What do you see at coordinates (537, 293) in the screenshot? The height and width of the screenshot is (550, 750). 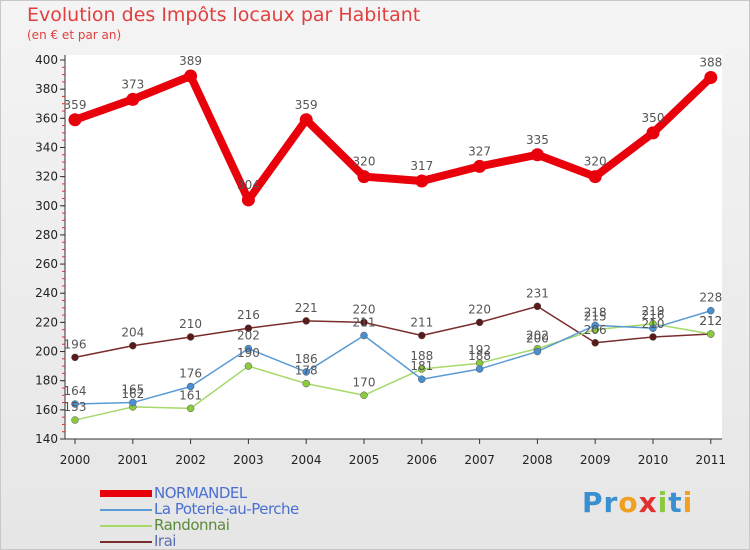 I see `data-label: 231` at bounding box center [537, 293].